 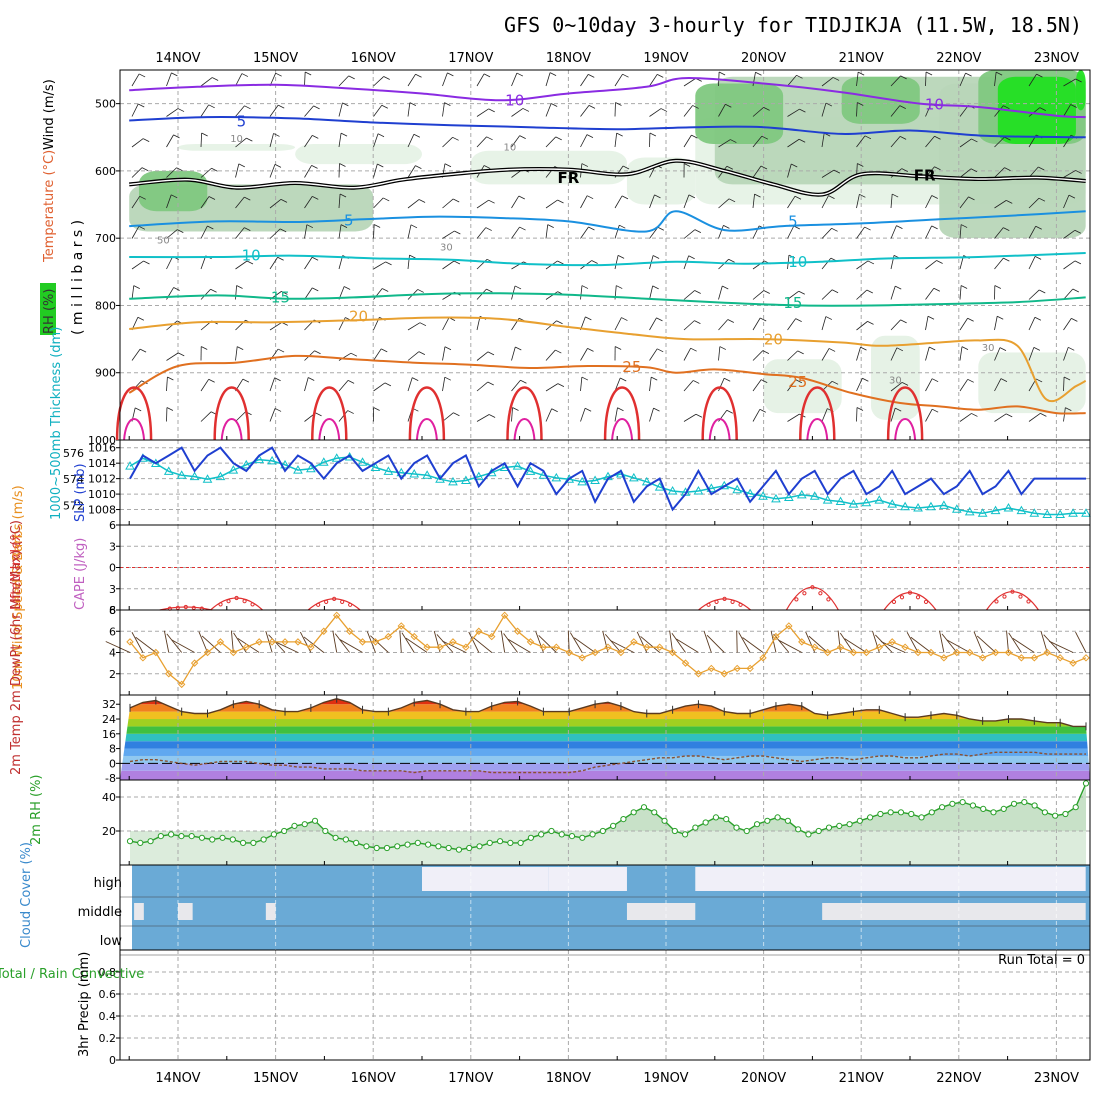 I want to click on rh-contour-label: 10, so click(x=509, y=148).